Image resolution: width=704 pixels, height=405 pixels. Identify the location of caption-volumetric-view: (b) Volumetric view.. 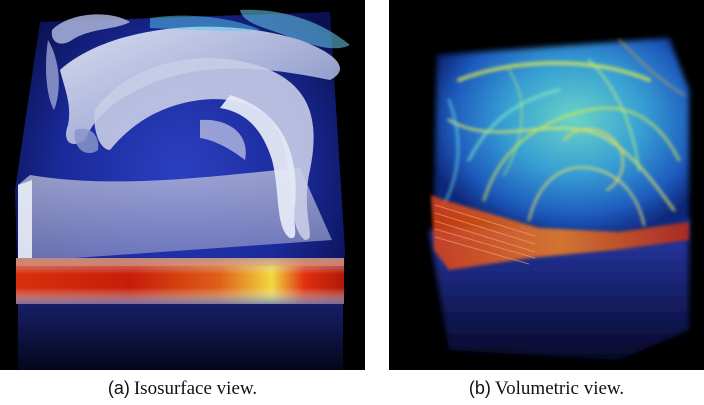
(546, 388).